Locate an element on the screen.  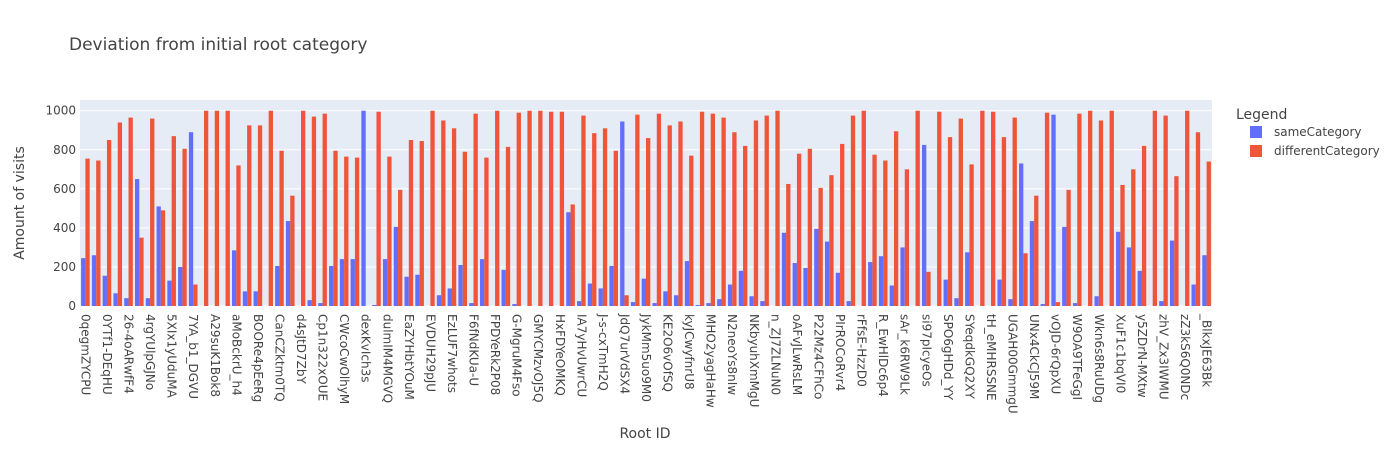
x-tick-label: 4rgYUlpGJNo is located at coordinates (150, 352).